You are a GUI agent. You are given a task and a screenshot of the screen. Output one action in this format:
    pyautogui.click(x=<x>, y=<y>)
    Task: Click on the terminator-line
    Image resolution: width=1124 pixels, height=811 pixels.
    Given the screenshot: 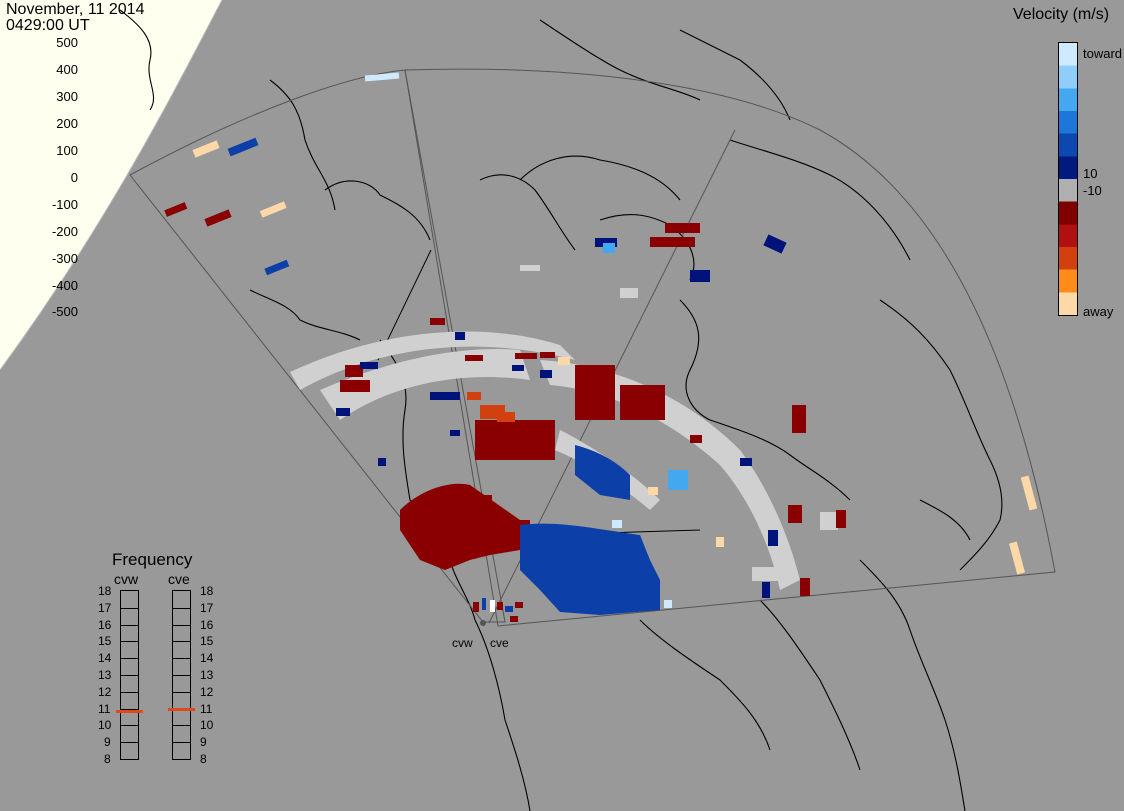 What is the action you would take?
    pyautogui.click(x=111, y=185)
    